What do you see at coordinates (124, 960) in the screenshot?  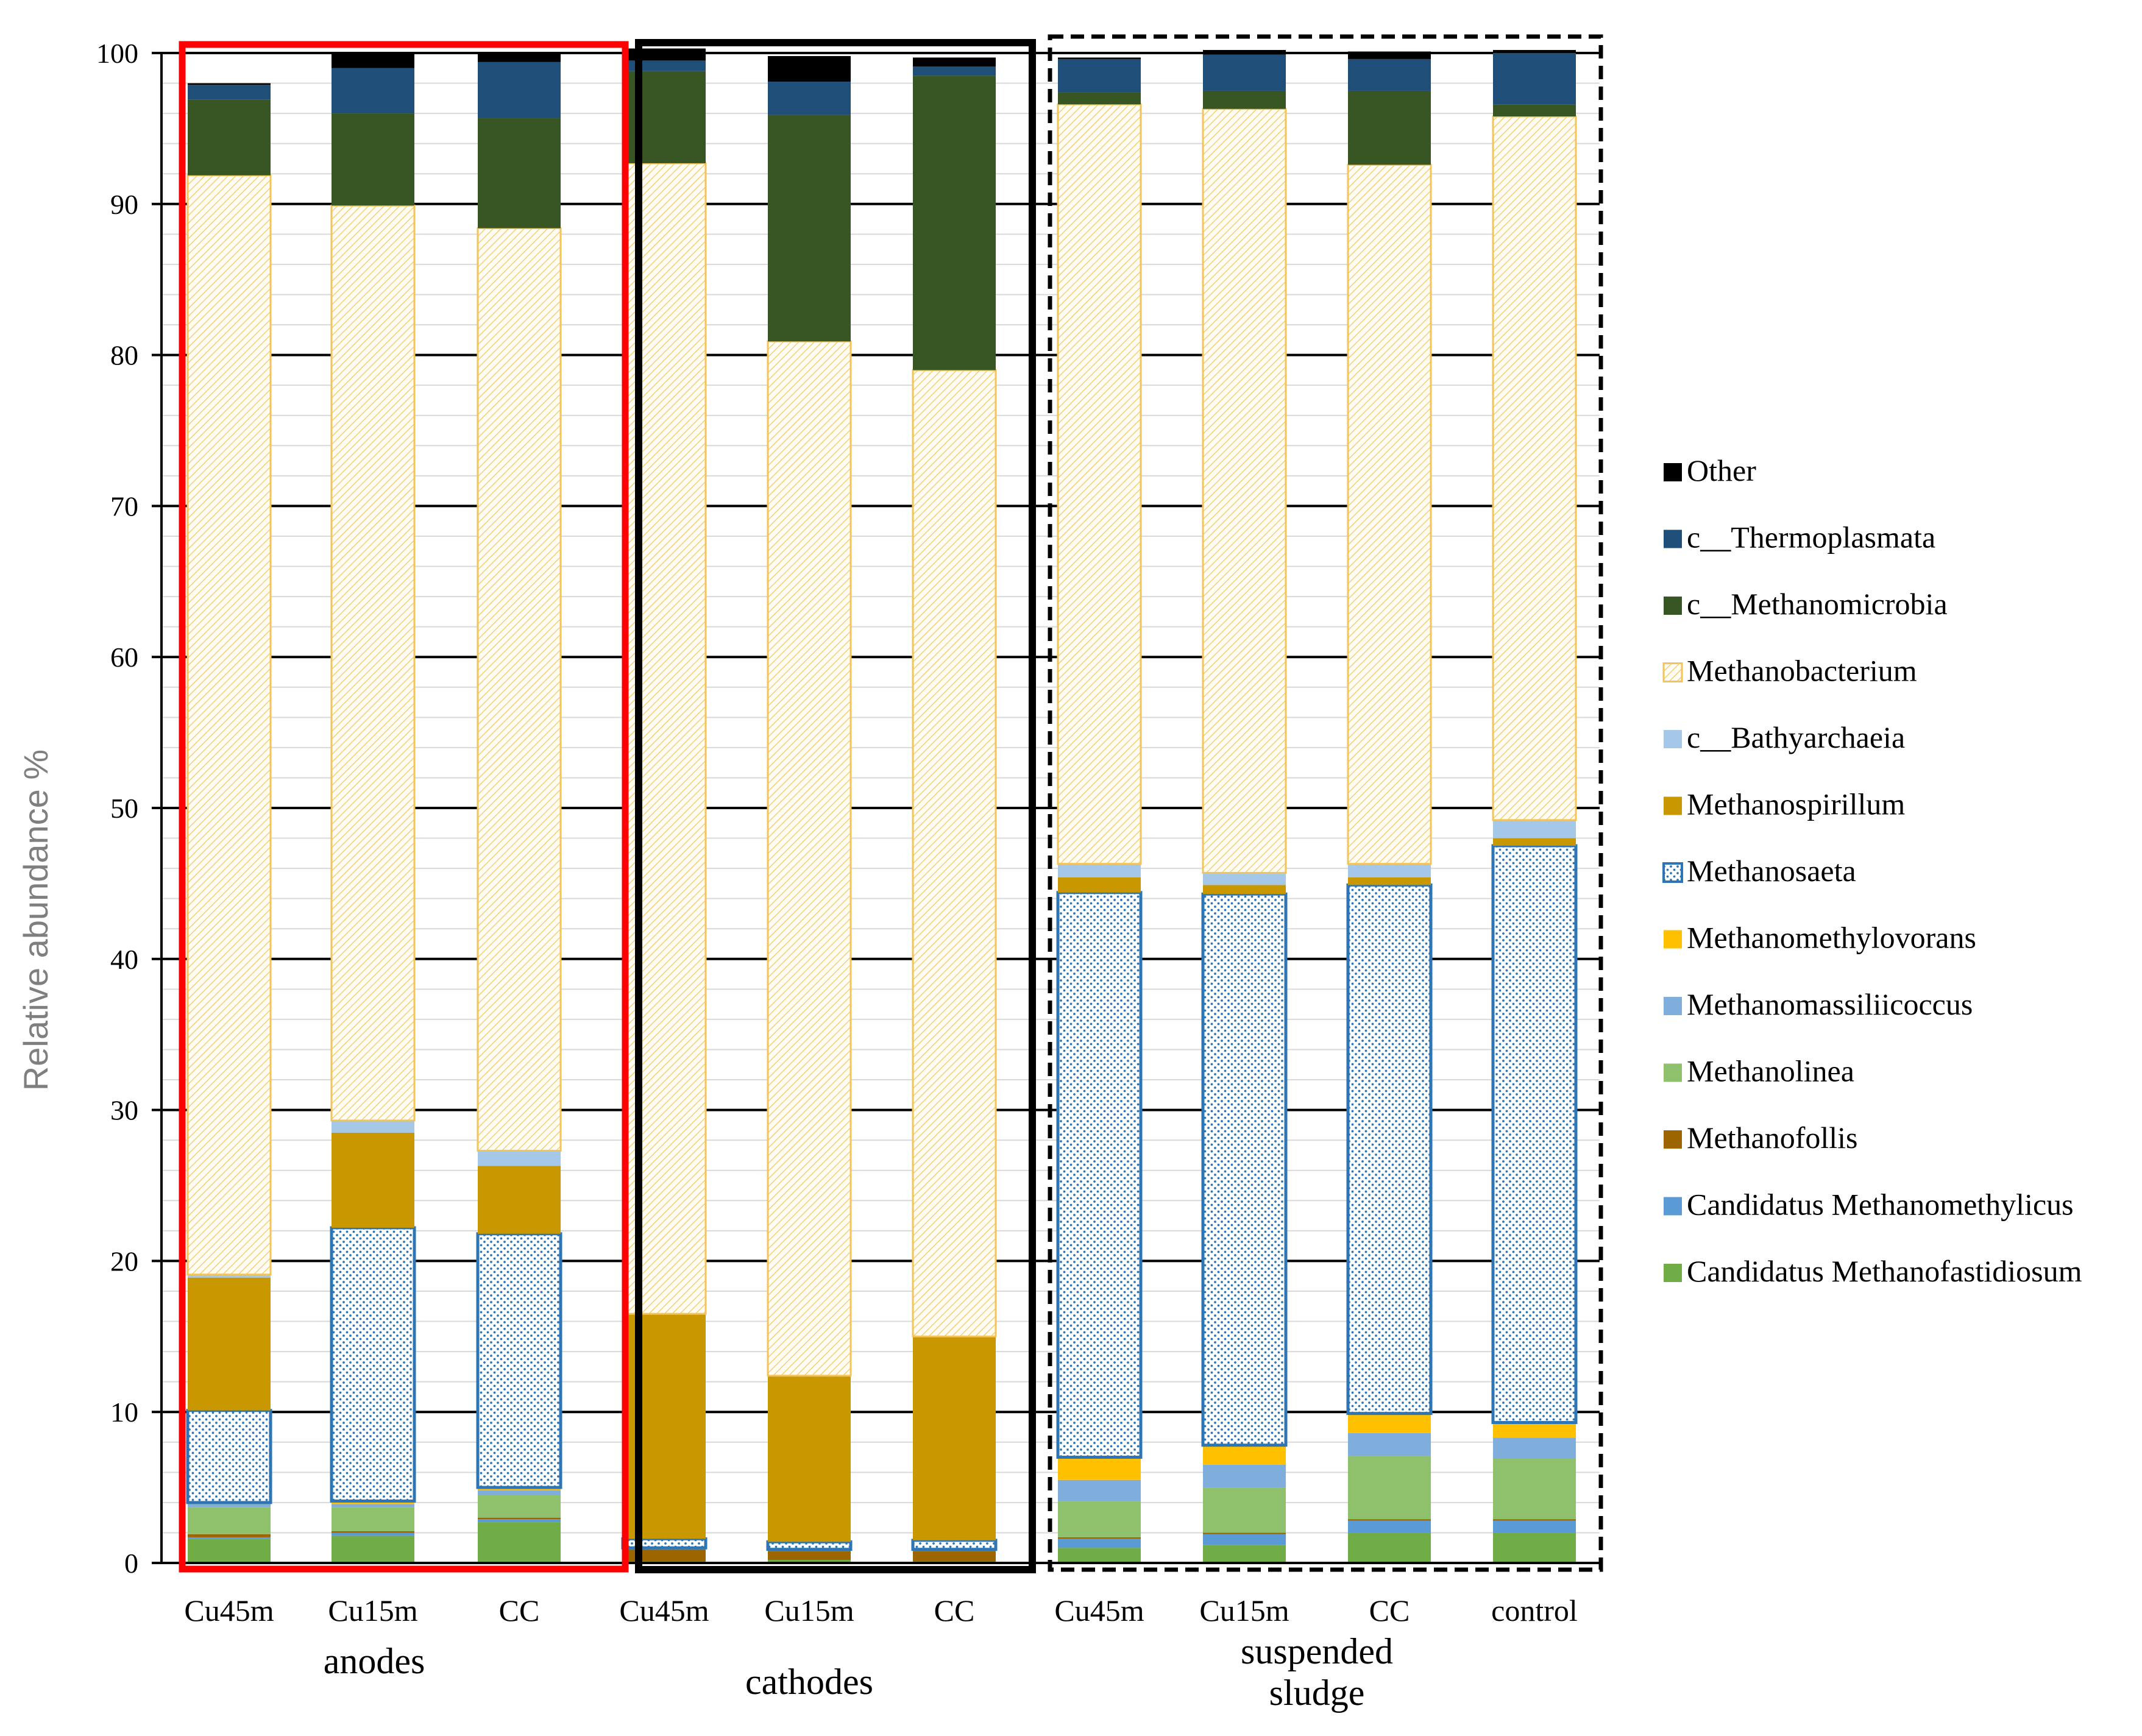 I see `y-tick-label: 40` at bounding box center [124, 960].